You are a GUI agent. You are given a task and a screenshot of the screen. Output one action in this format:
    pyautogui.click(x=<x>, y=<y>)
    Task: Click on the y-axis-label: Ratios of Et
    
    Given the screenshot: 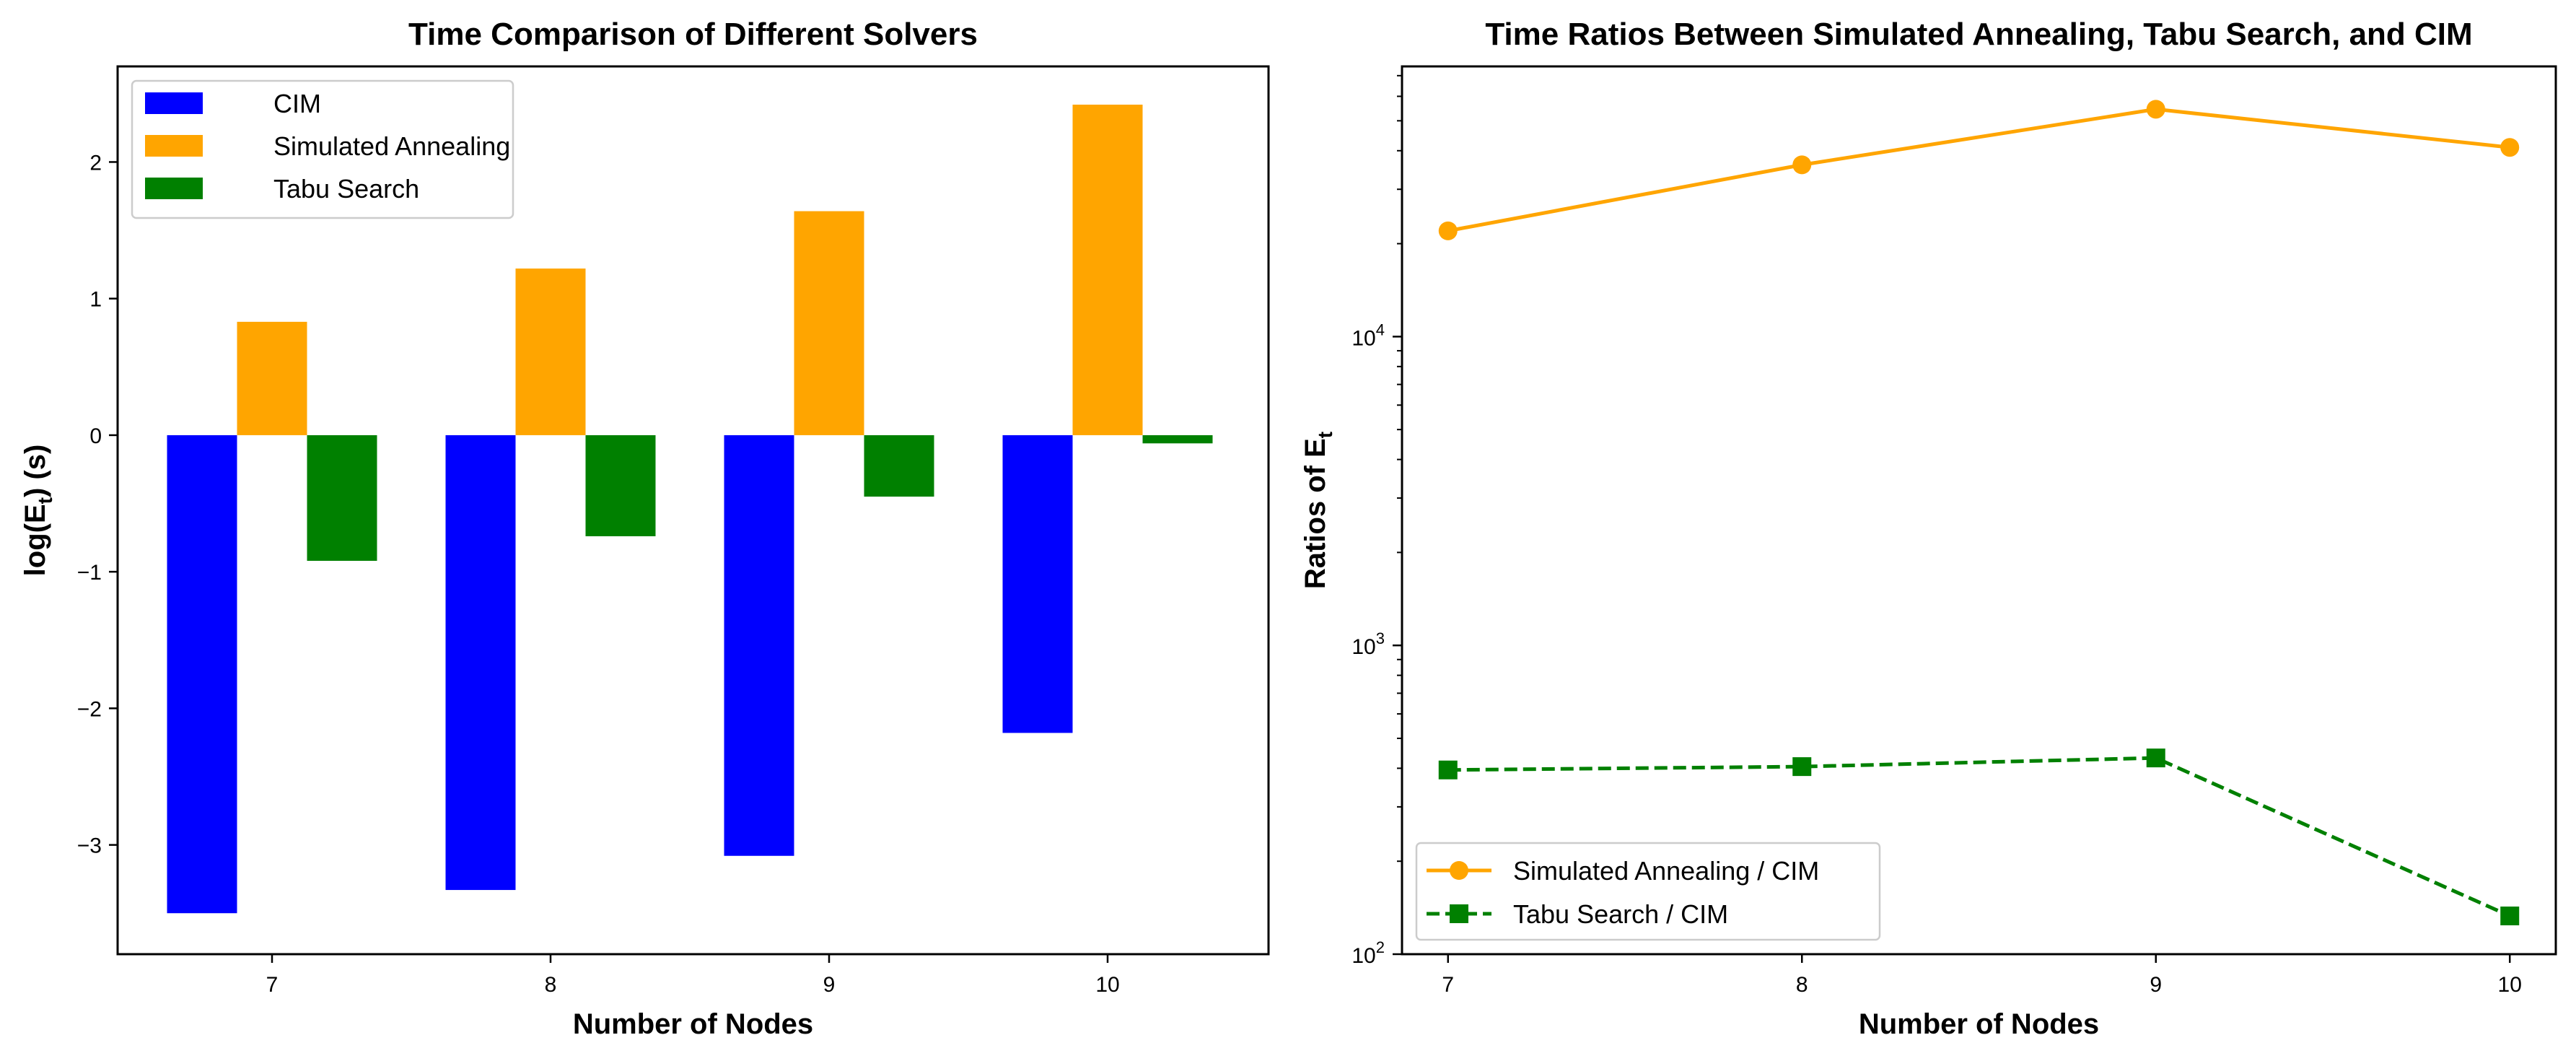 What is the action you would take?
    pyautogui.click(x=1318, y=510)
    